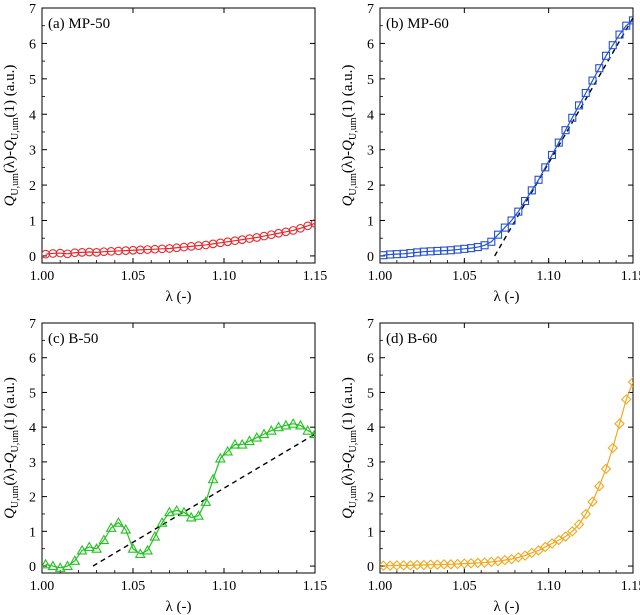  I want to click on series-line, so click(508, 474).